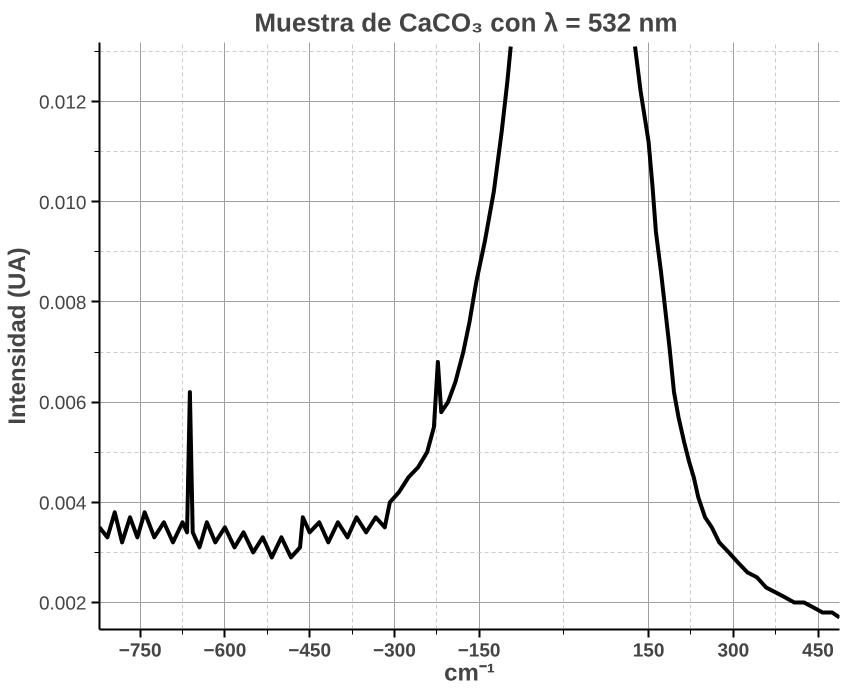 This screenshot has height=689, width=849. I want to click on x-tick-label: −600, so click(225, 651).